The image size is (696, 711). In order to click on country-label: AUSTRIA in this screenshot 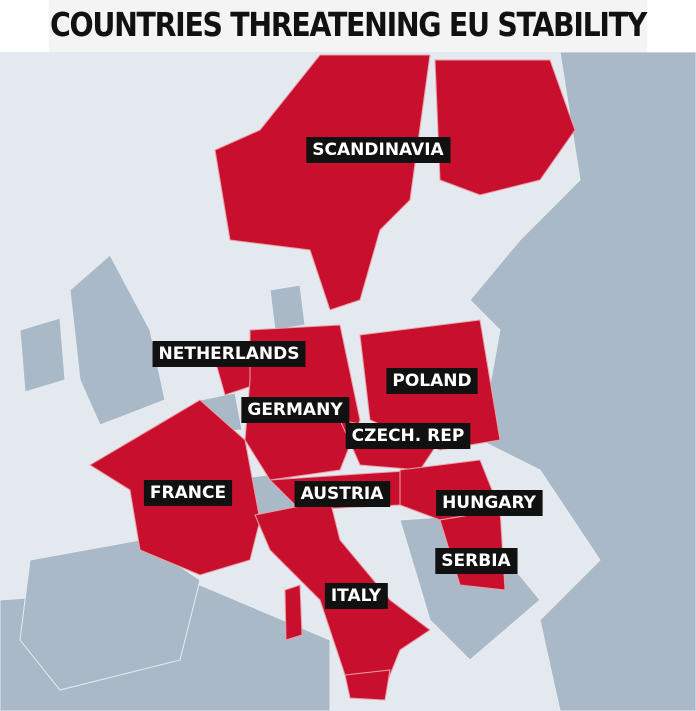, I will do `click(343, 494)`.